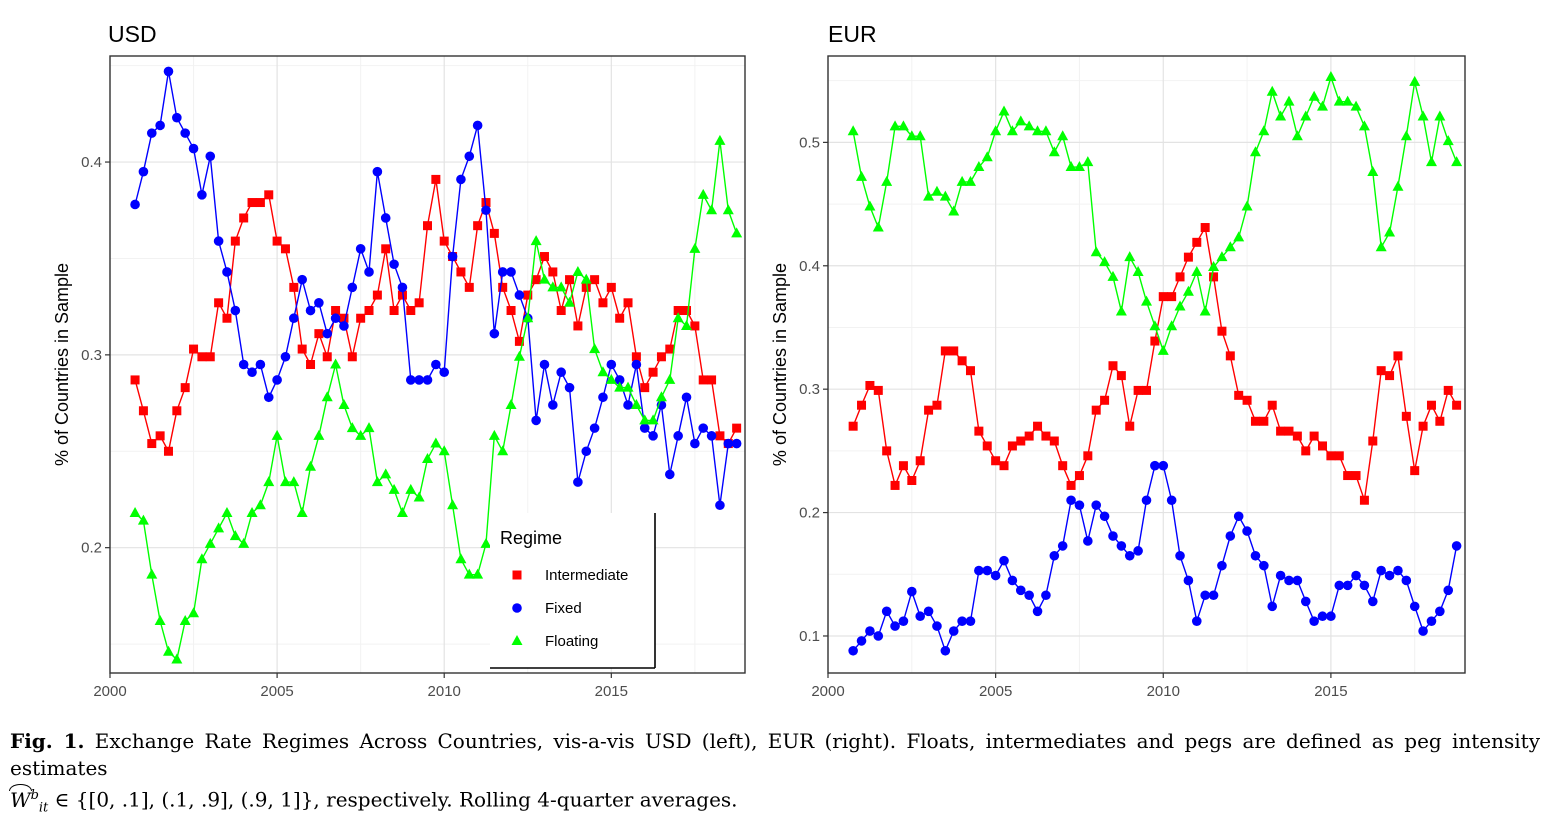 The width and height of the screenshot is (1556, 822). What do you see at coordinates (109, 691) in the screenshot?
I see `x-tick-label: 2000` at bounding box center [109, 691].